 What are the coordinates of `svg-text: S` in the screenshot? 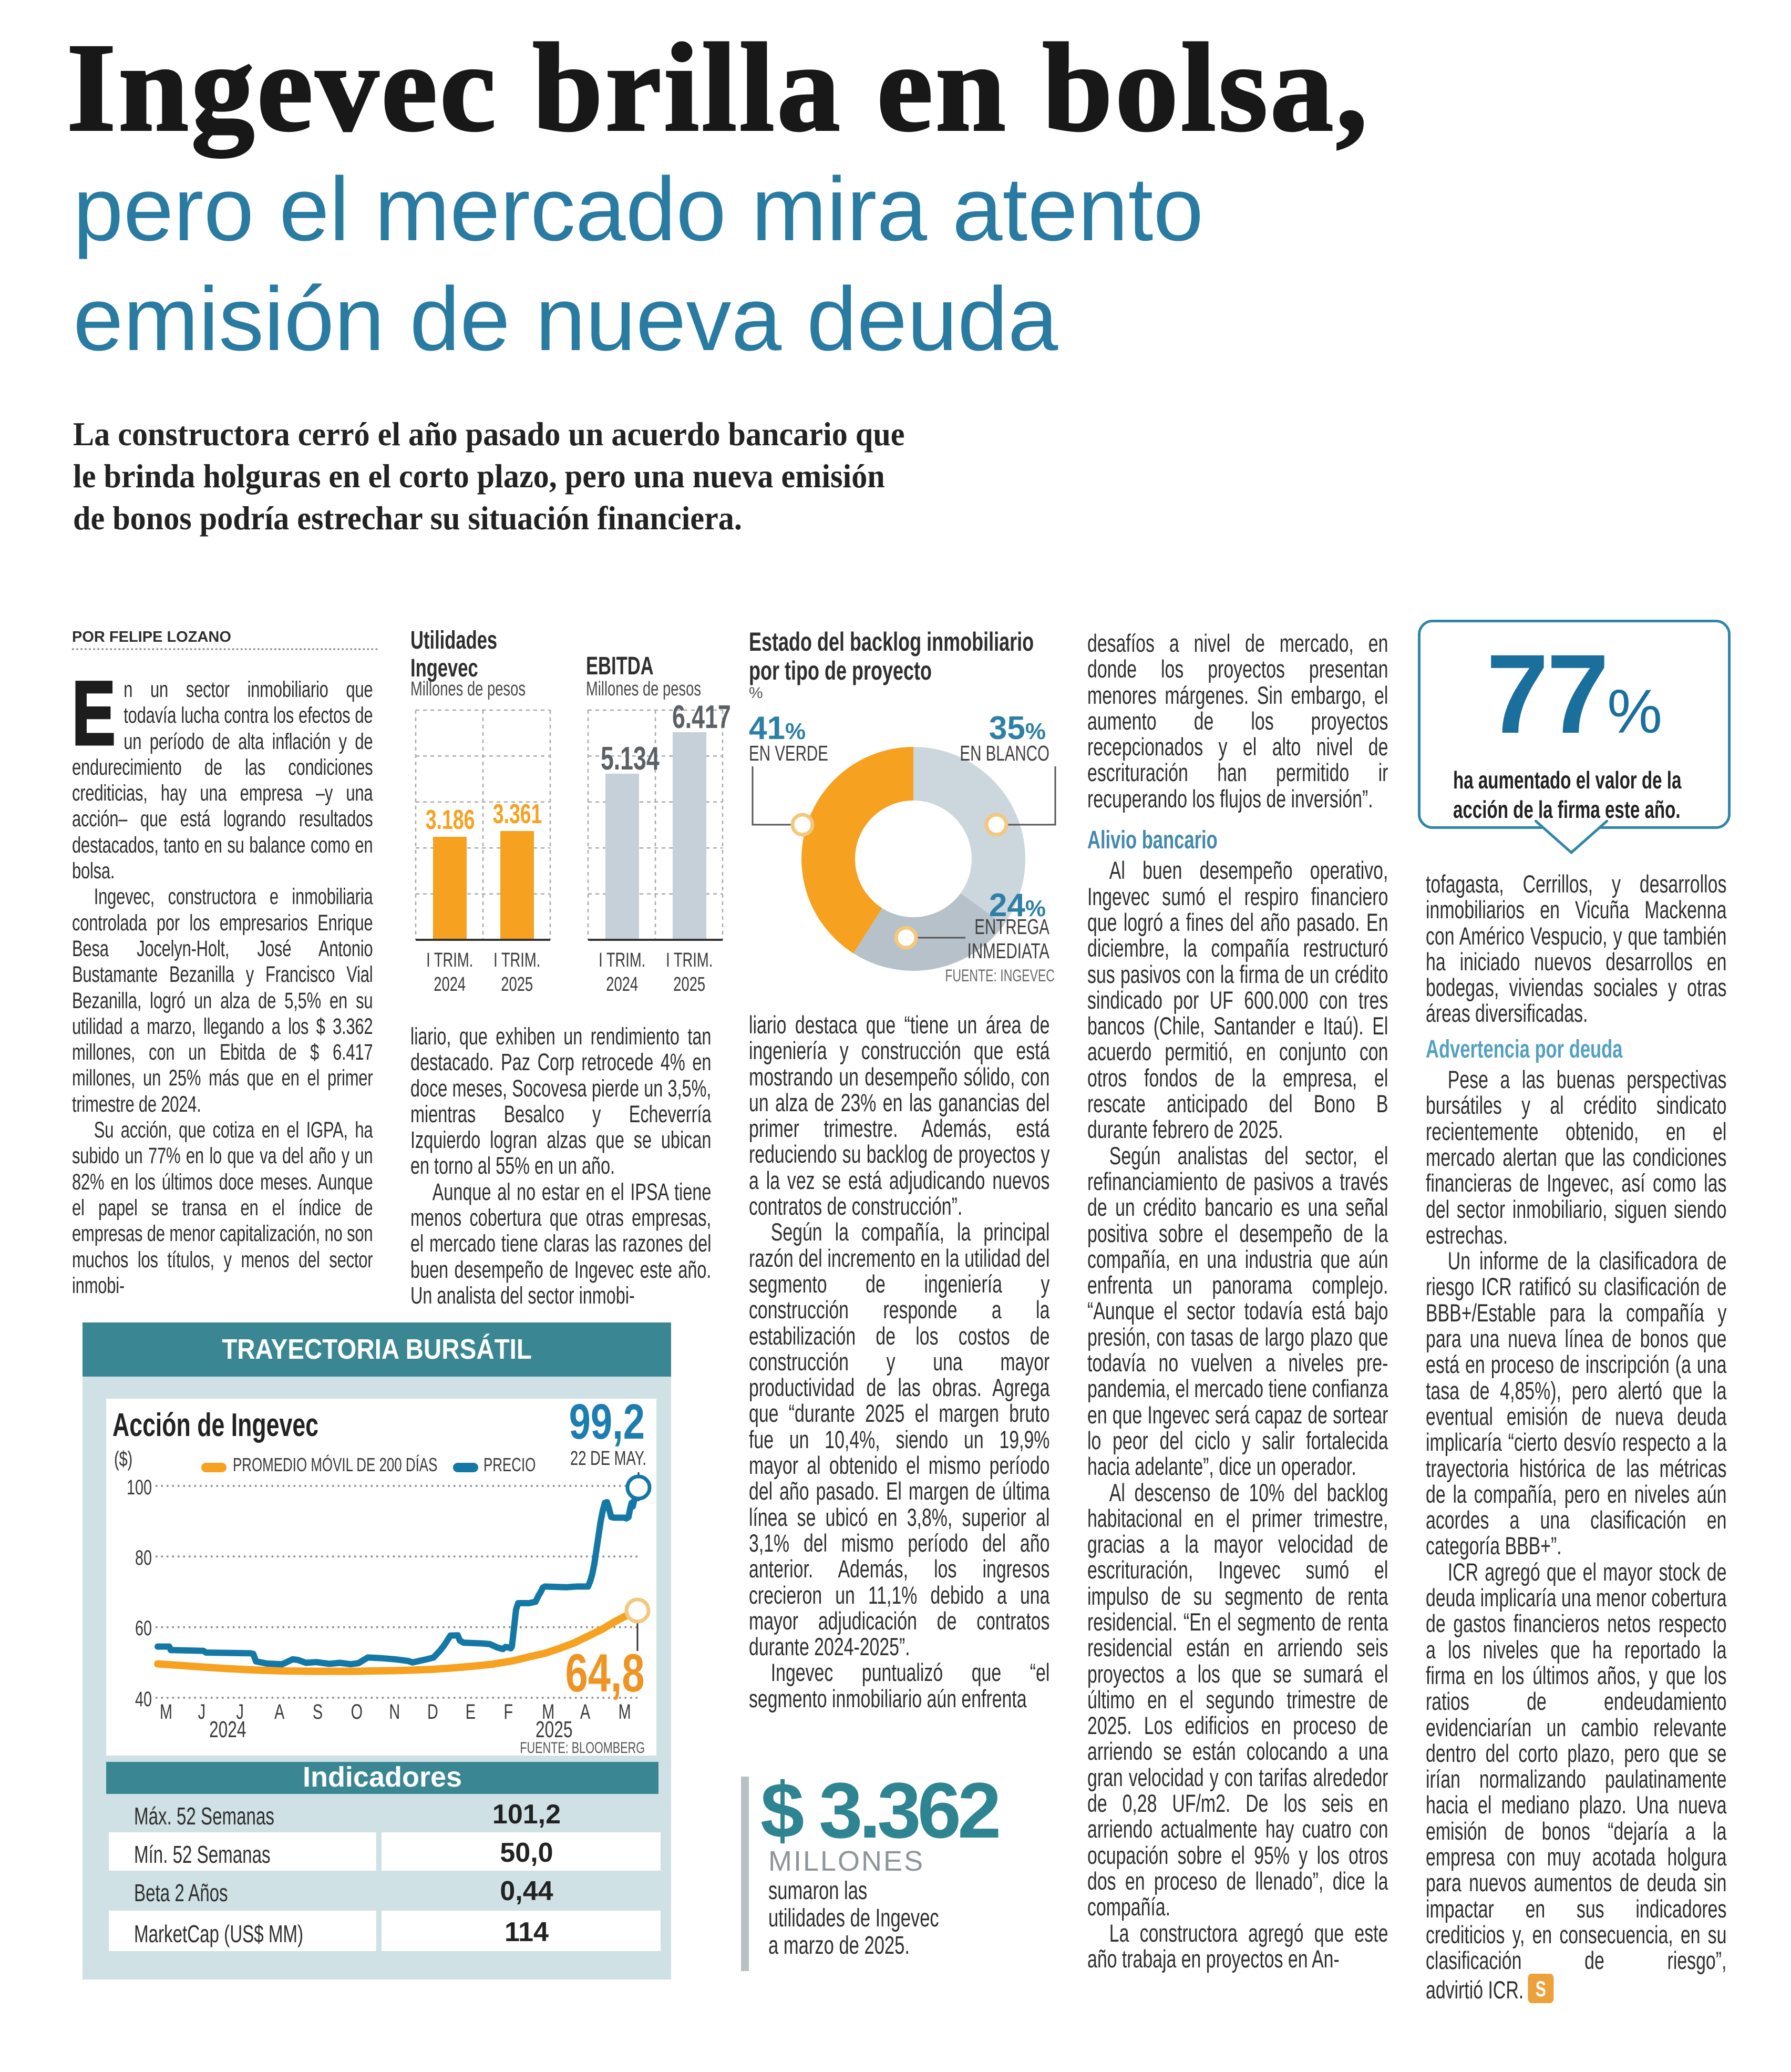 It's located at (1540, 1989).